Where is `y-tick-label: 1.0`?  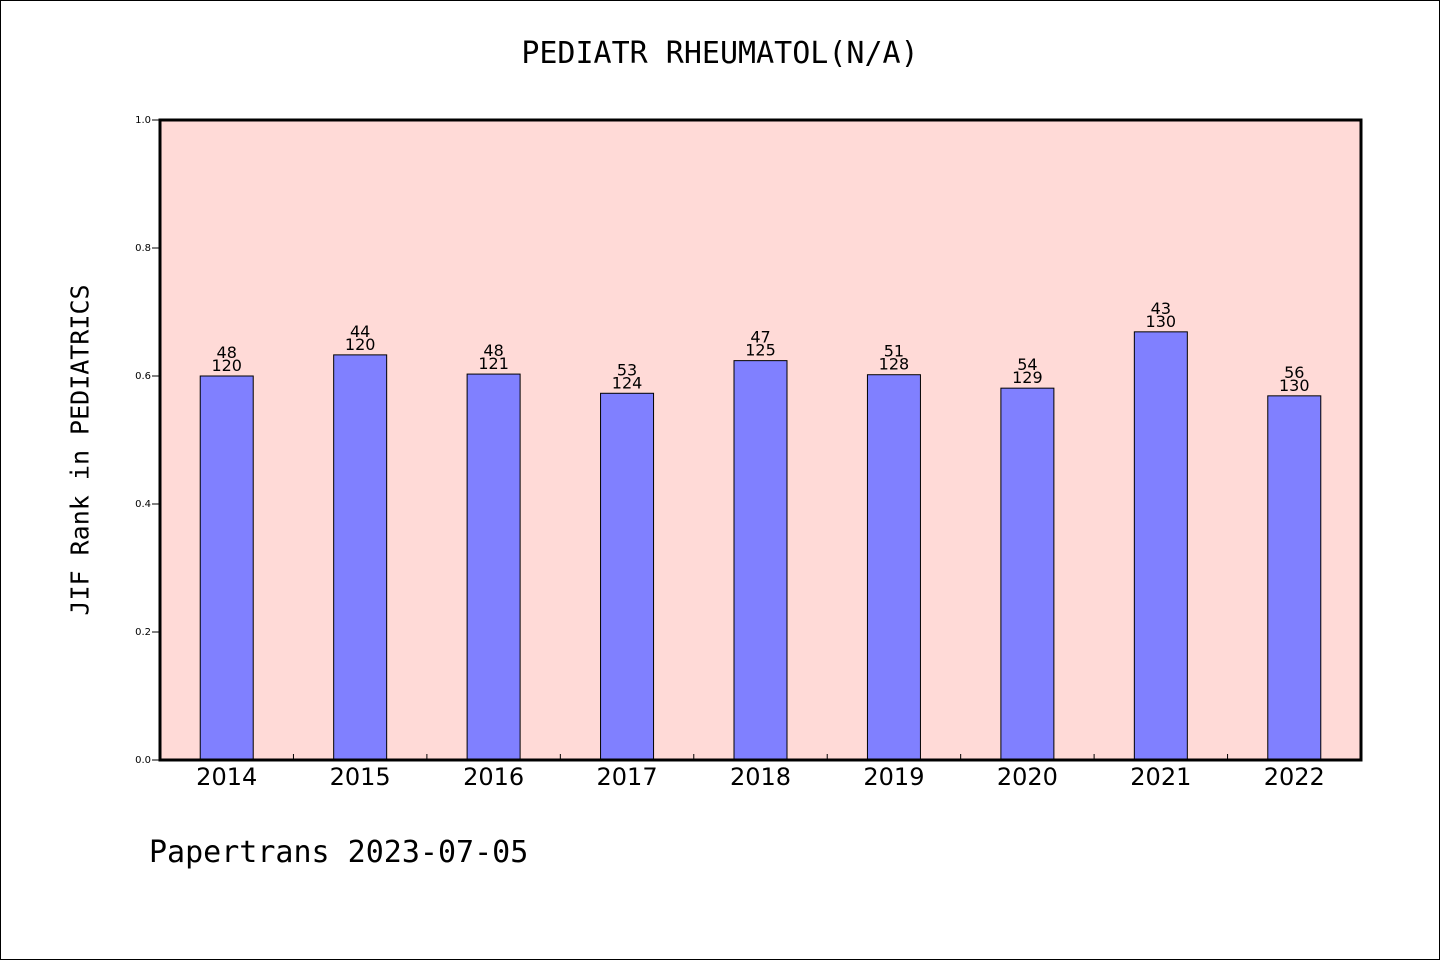 y-tick-label: 1.0 is located at coordinates (143, 120).